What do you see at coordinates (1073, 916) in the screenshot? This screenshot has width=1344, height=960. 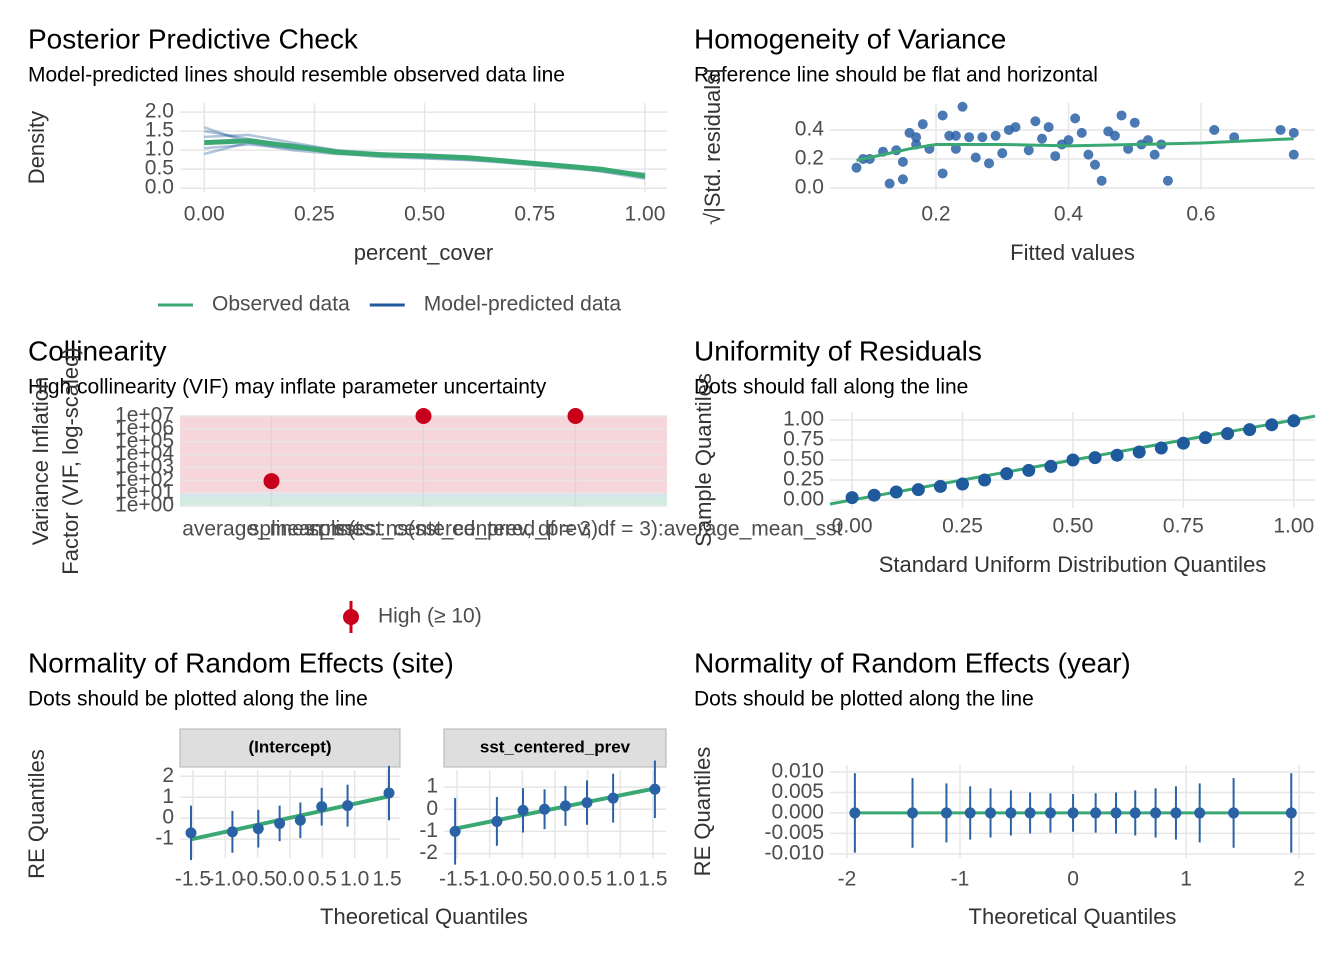 I see `x-axis-title: Theoretical Quantiles` at bounding box center [1073, 916].